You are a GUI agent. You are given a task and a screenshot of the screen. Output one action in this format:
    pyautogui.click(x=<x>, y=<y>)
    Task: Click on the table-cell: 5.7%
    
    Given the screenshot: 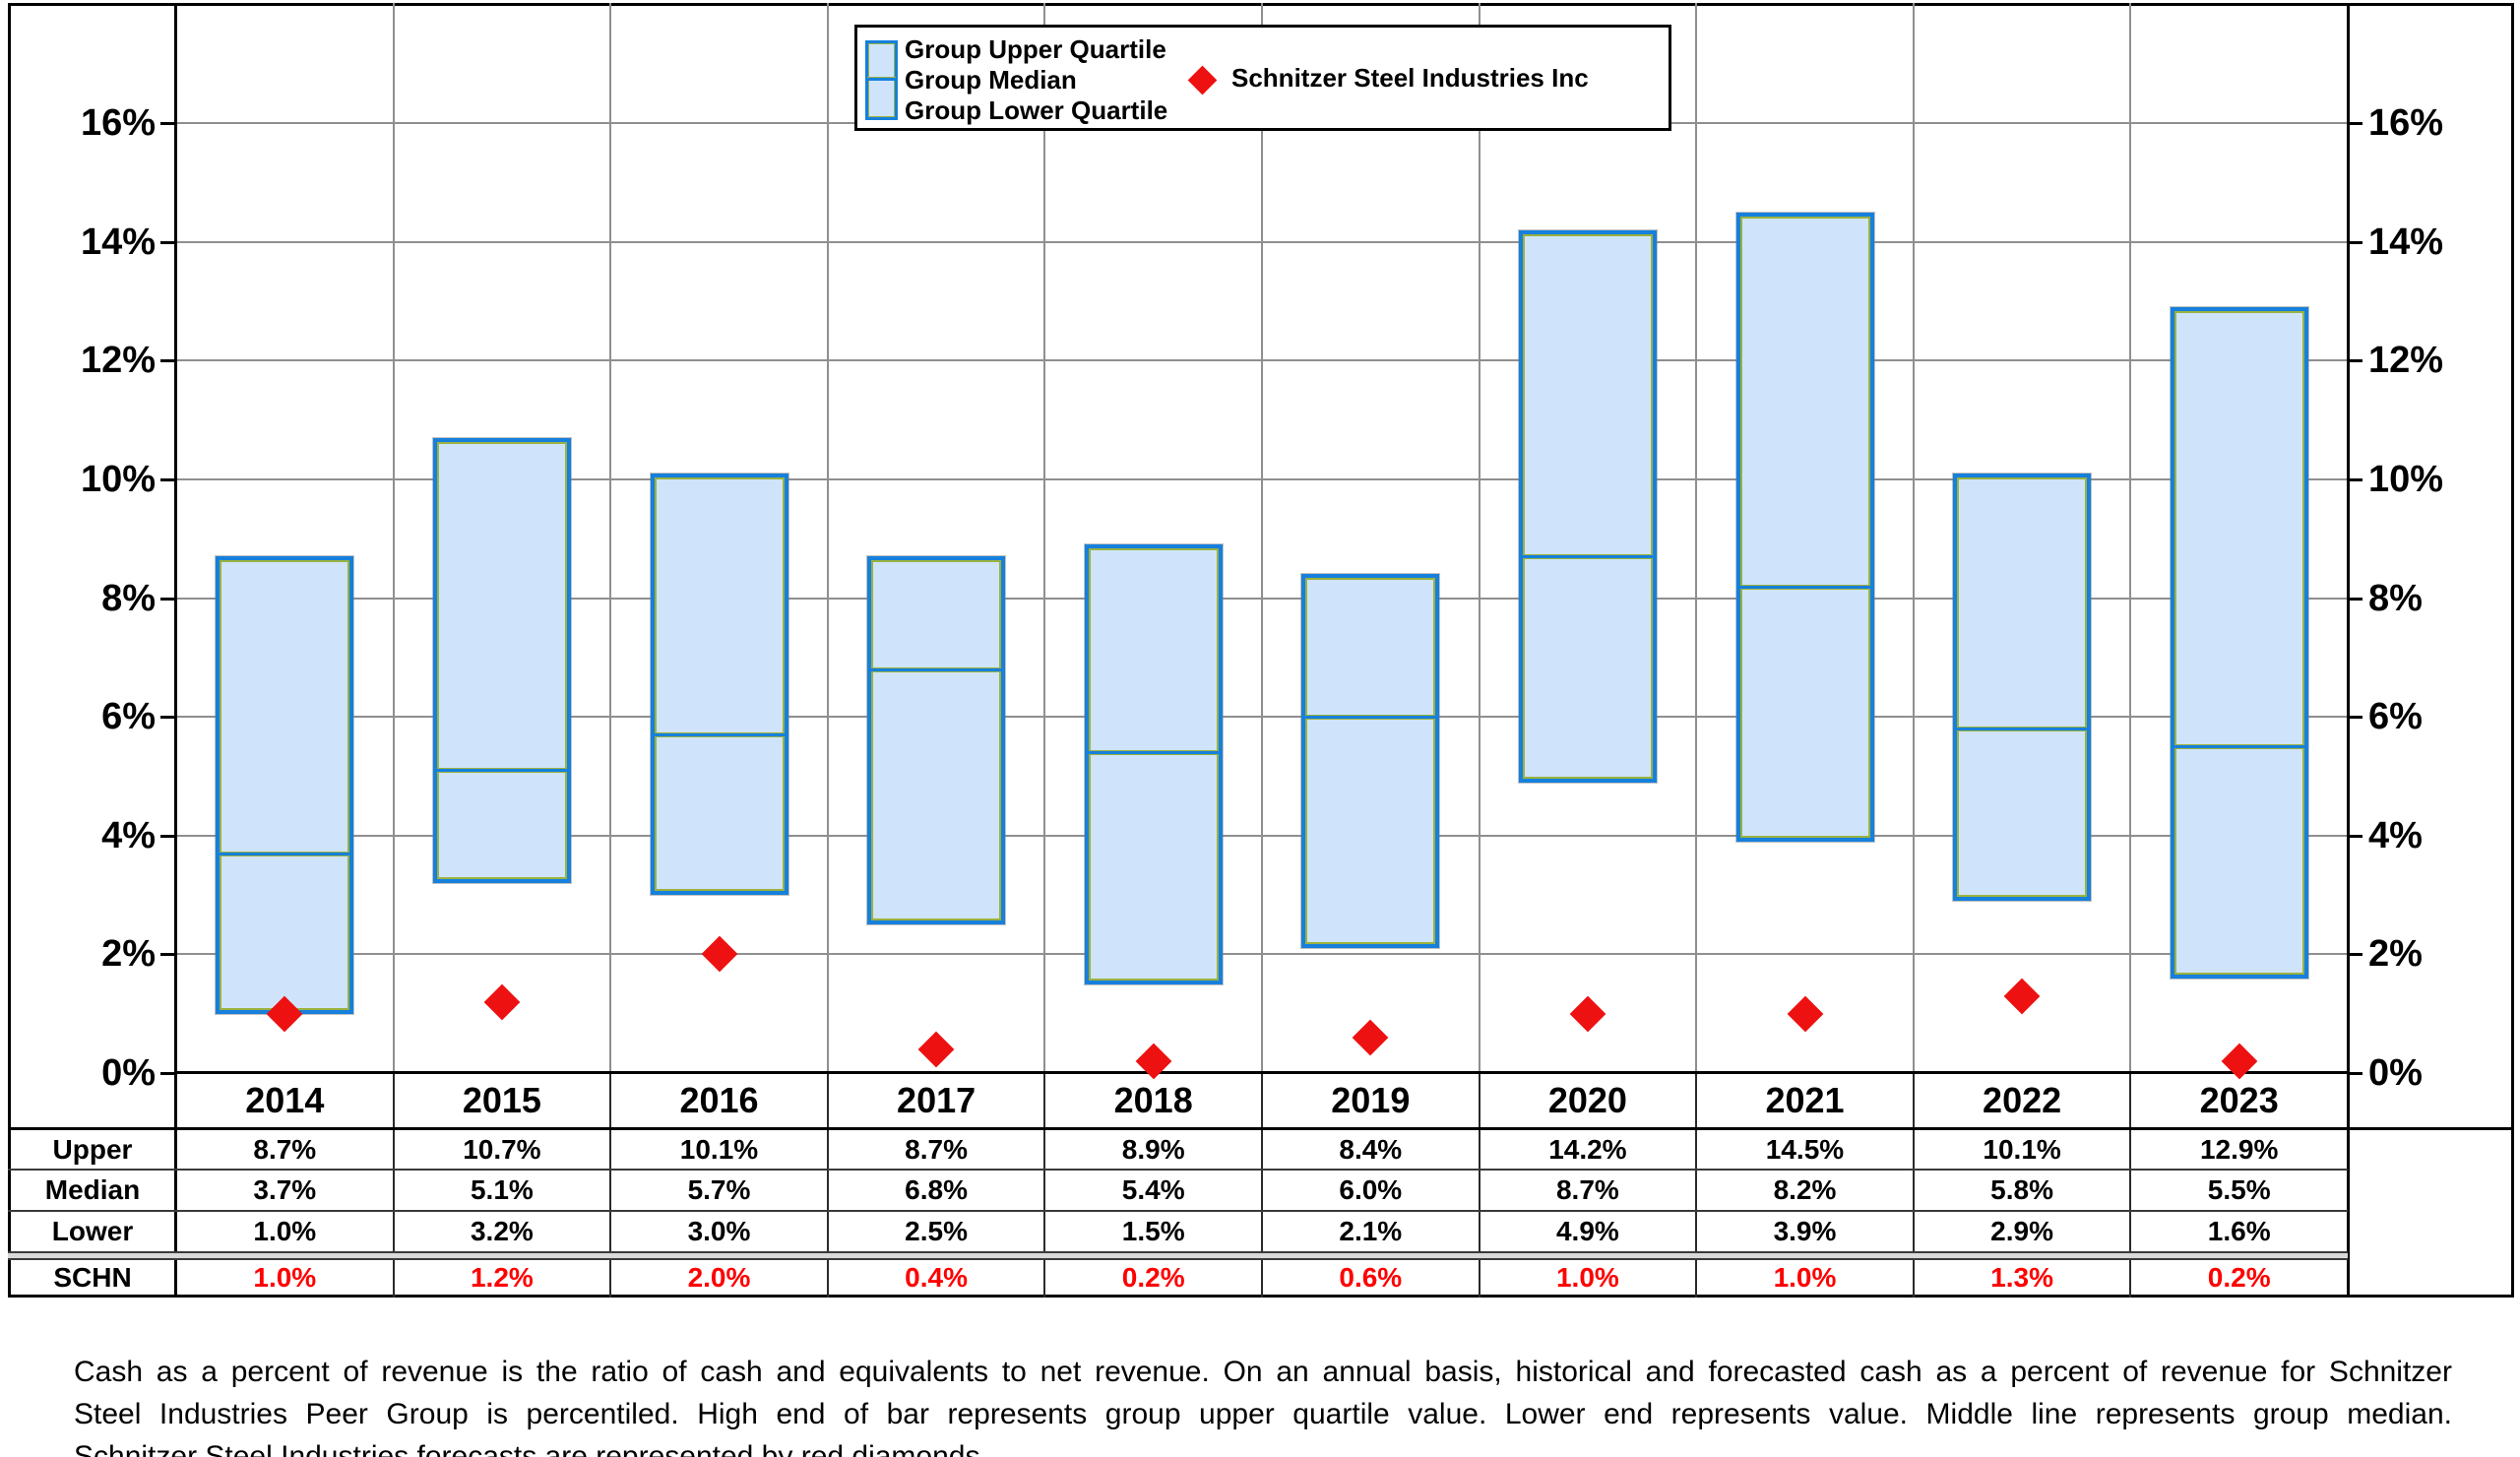 What is the action you would take?
    pyautogui.click(x=719, y=1189)
    